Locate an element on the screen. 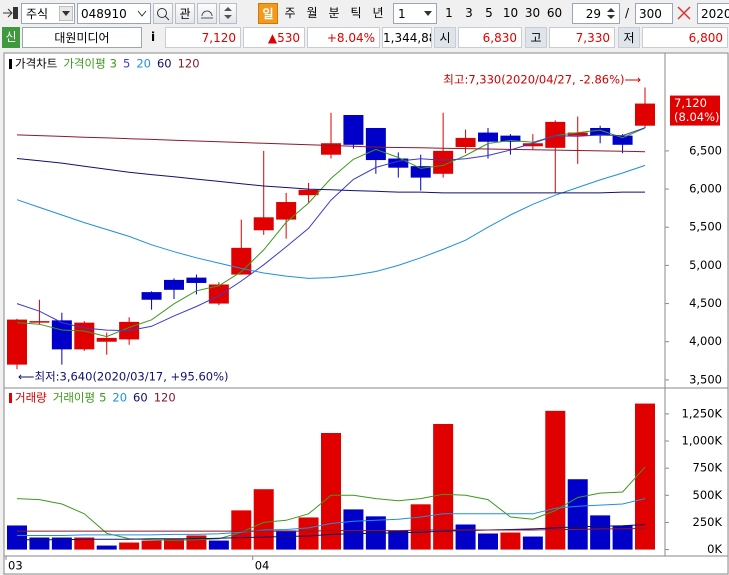 This screenshot has width=729, height=575. period-button: 주 is located at coordinates (290, 13).